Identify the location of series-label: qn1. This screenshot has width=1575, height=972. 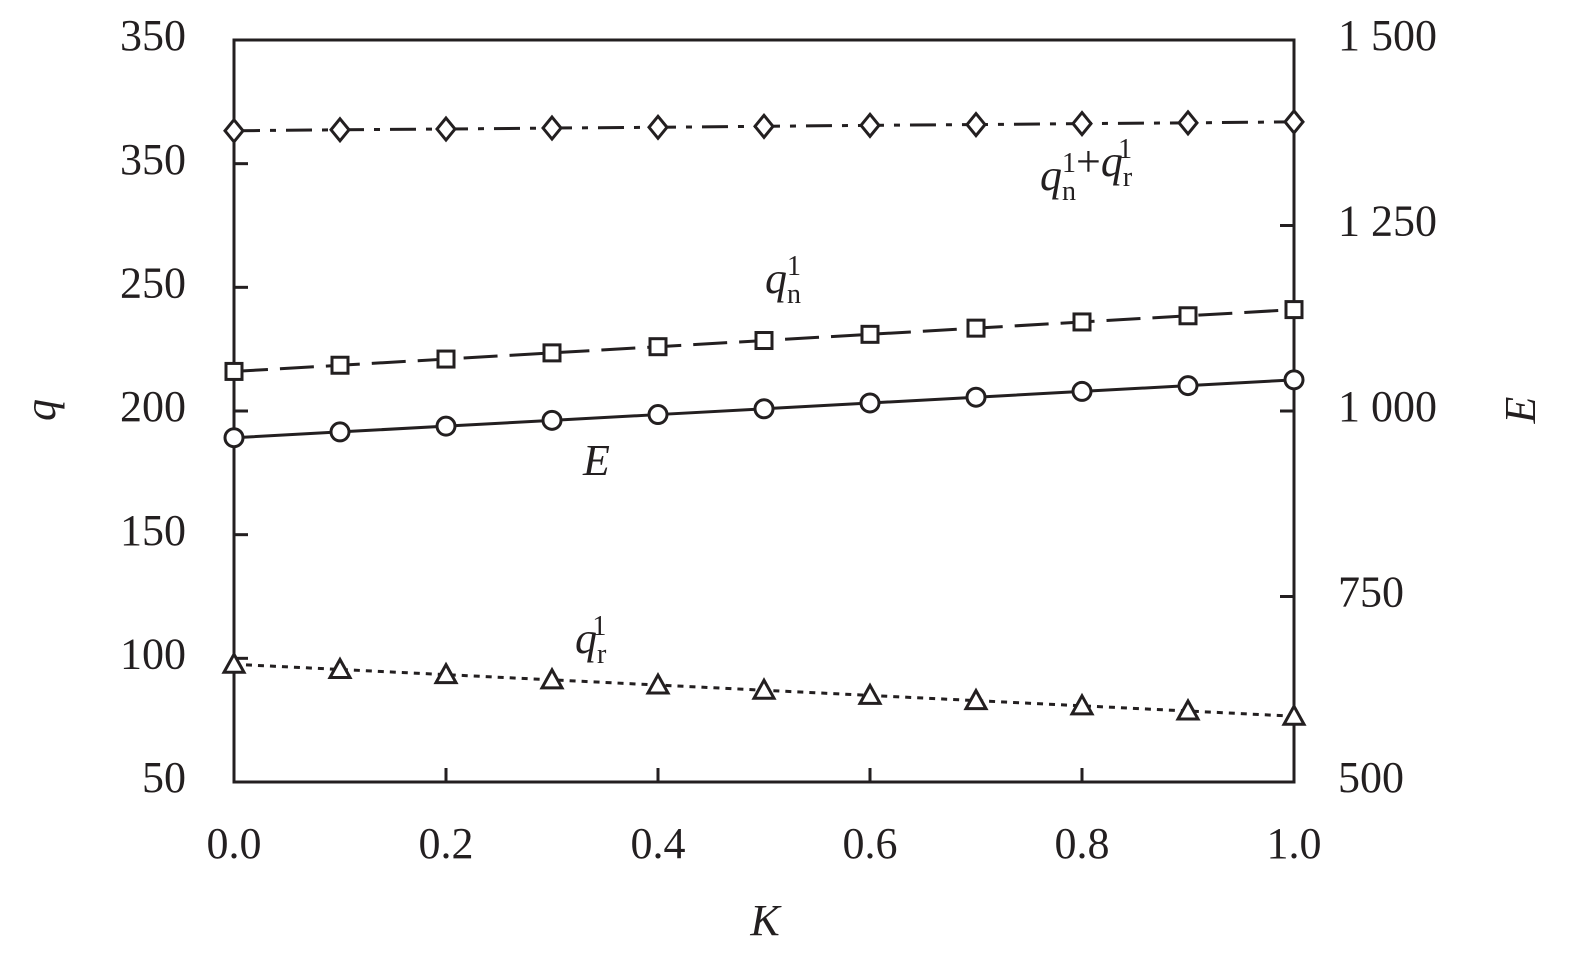
(783, 280).